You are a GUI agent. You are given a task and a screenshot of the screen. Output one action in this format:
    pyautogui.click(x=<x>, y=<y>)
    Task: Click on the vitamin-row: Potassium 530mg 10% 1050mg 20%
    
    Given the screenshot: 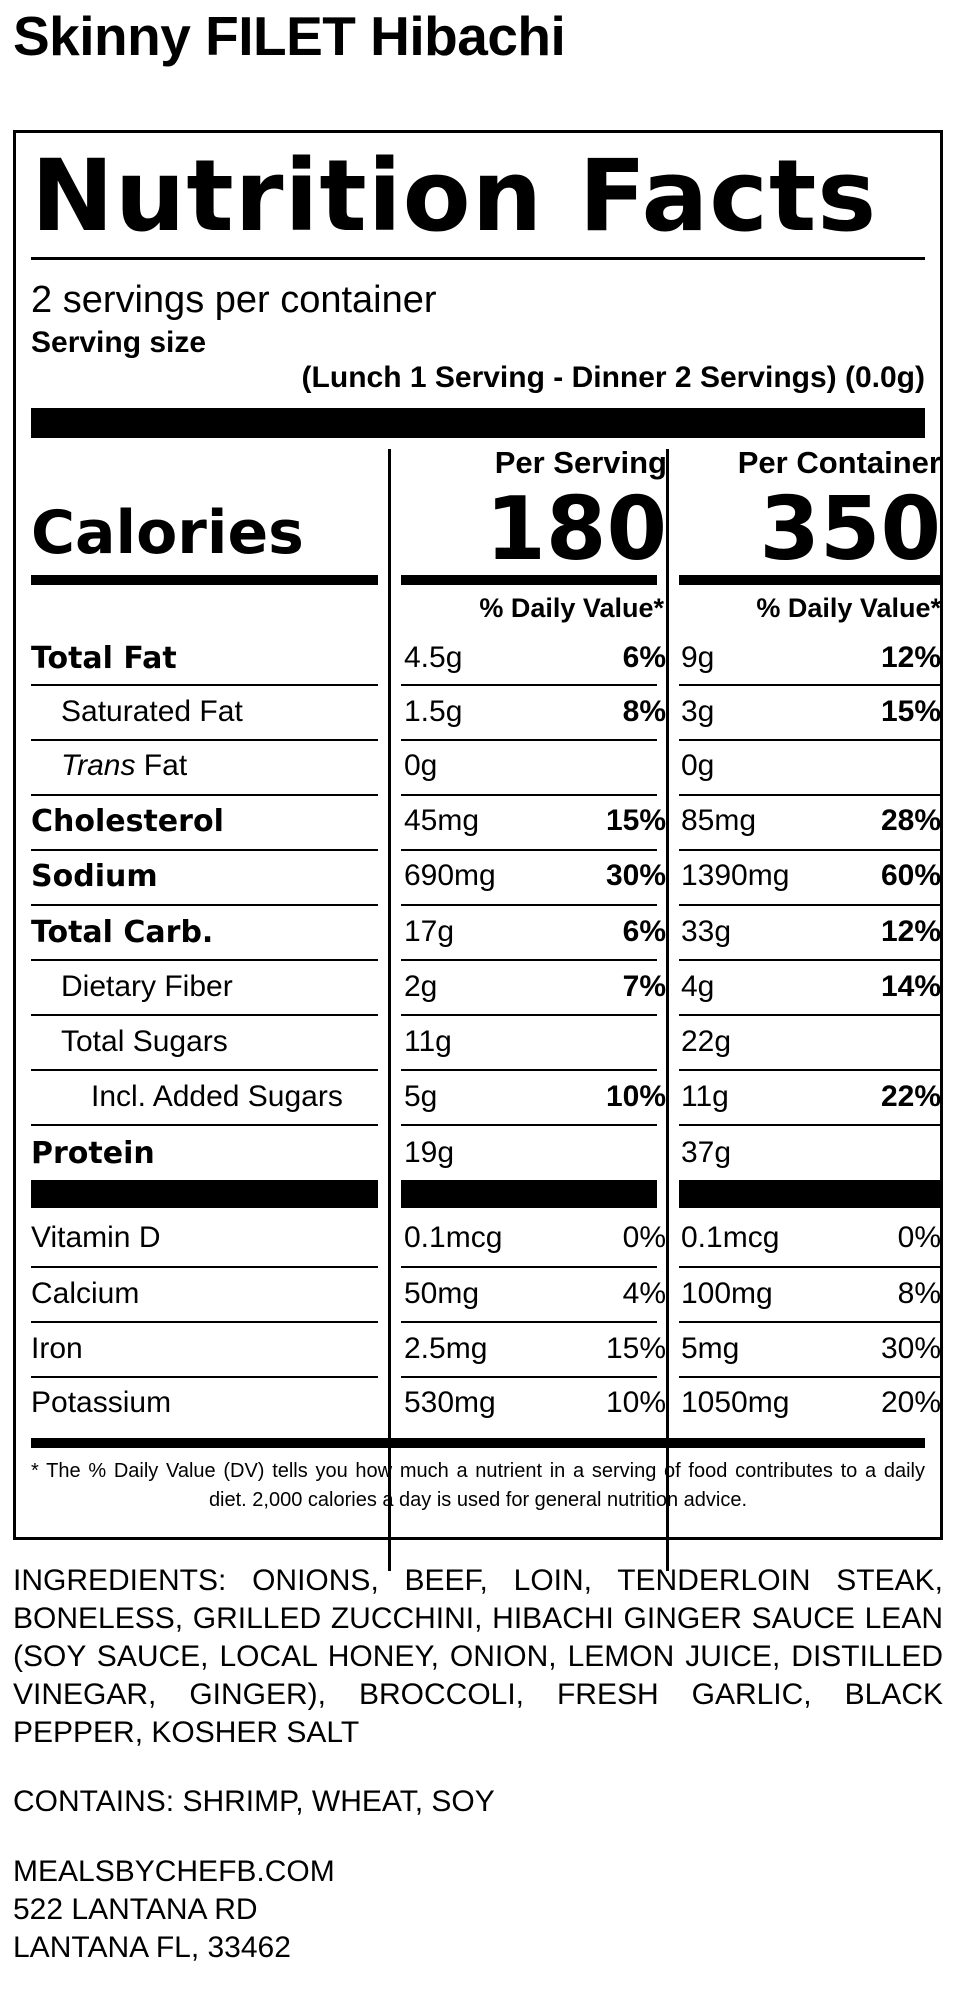 What is the action you would take?
    pyautogui.click(x=481, y=1405)
    